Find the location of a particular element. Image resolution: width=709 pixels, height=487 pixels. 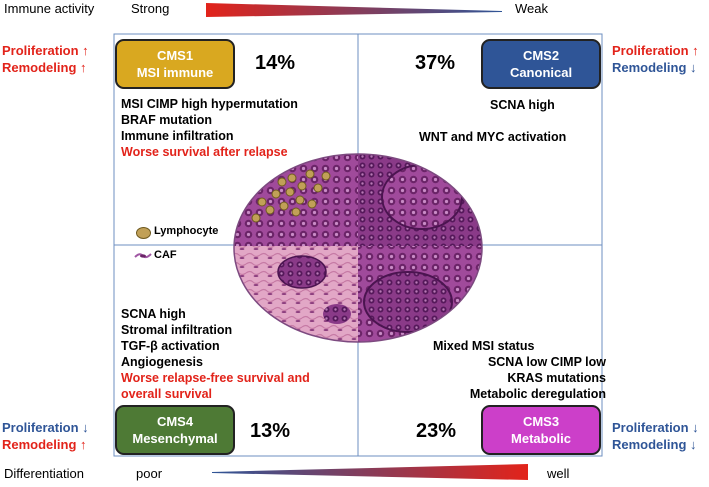

cms2-subtype: Canonical is located at coordinates (541, 72).